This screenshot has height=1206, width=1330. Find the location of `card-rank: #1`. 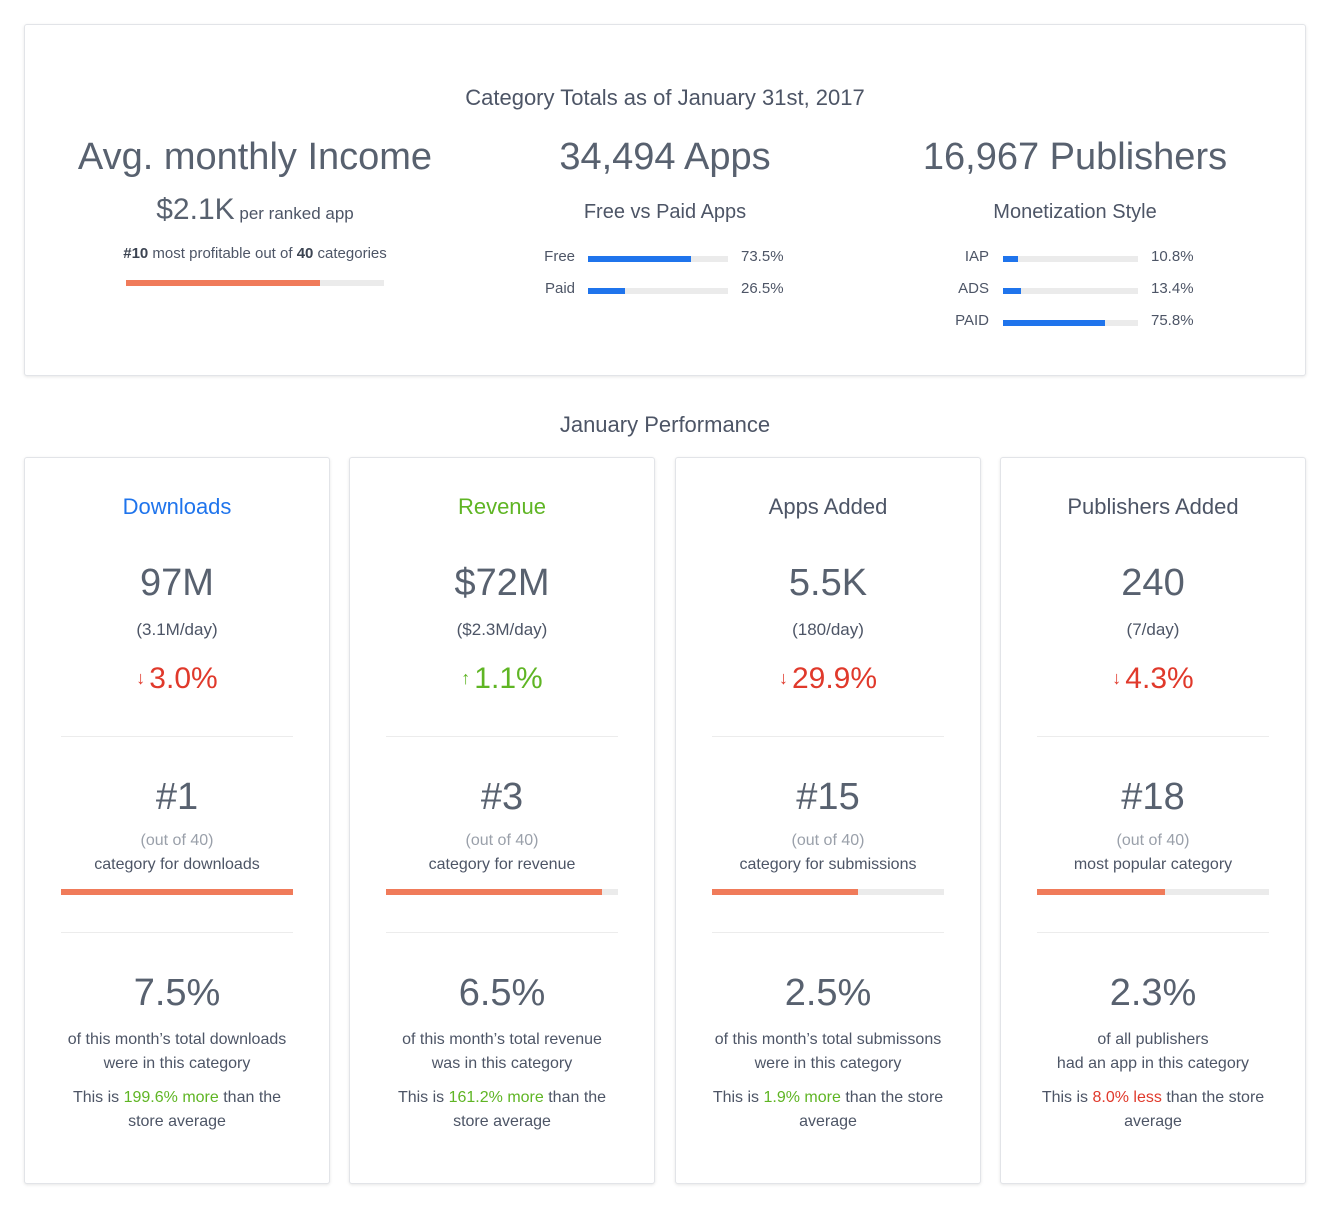

card-rank: #1 is located at coordinates (177, 797).